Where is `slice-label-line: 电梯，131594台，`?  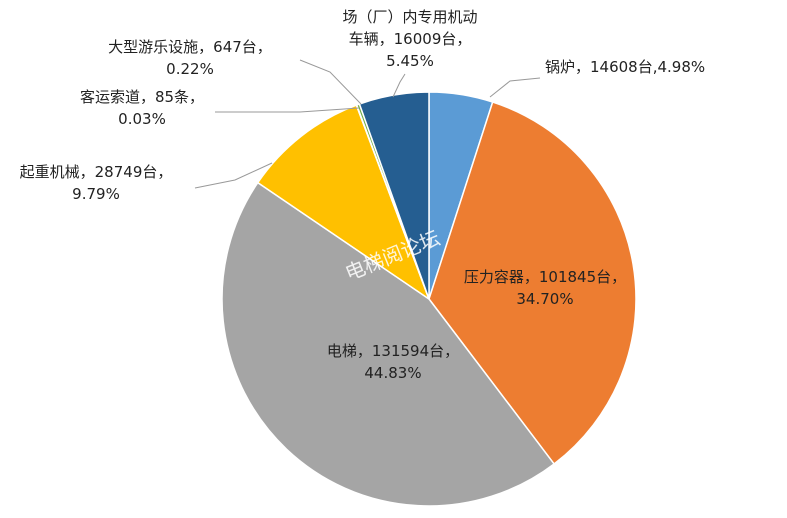 slice-label-line: 电梯，131594台， is located at coordinates (393, 351).